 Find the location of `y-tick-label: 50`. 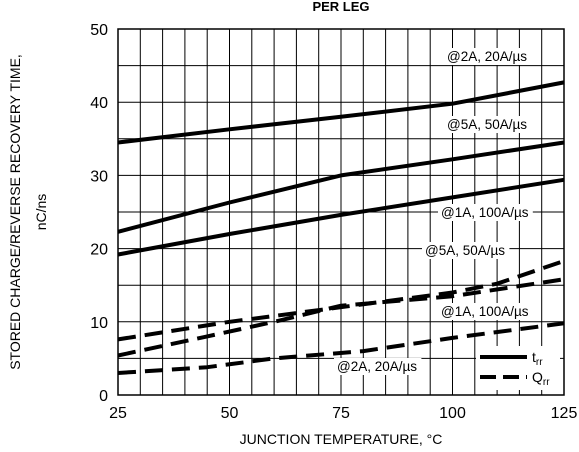

y-tick-label: 50 is located at coordinates (99, 30).